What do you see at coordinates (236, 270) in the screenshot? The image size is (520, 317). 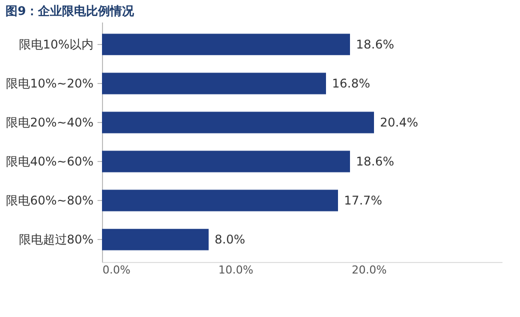 I see `x-tick-label: 10.0%` at bounding box center [236, 270].